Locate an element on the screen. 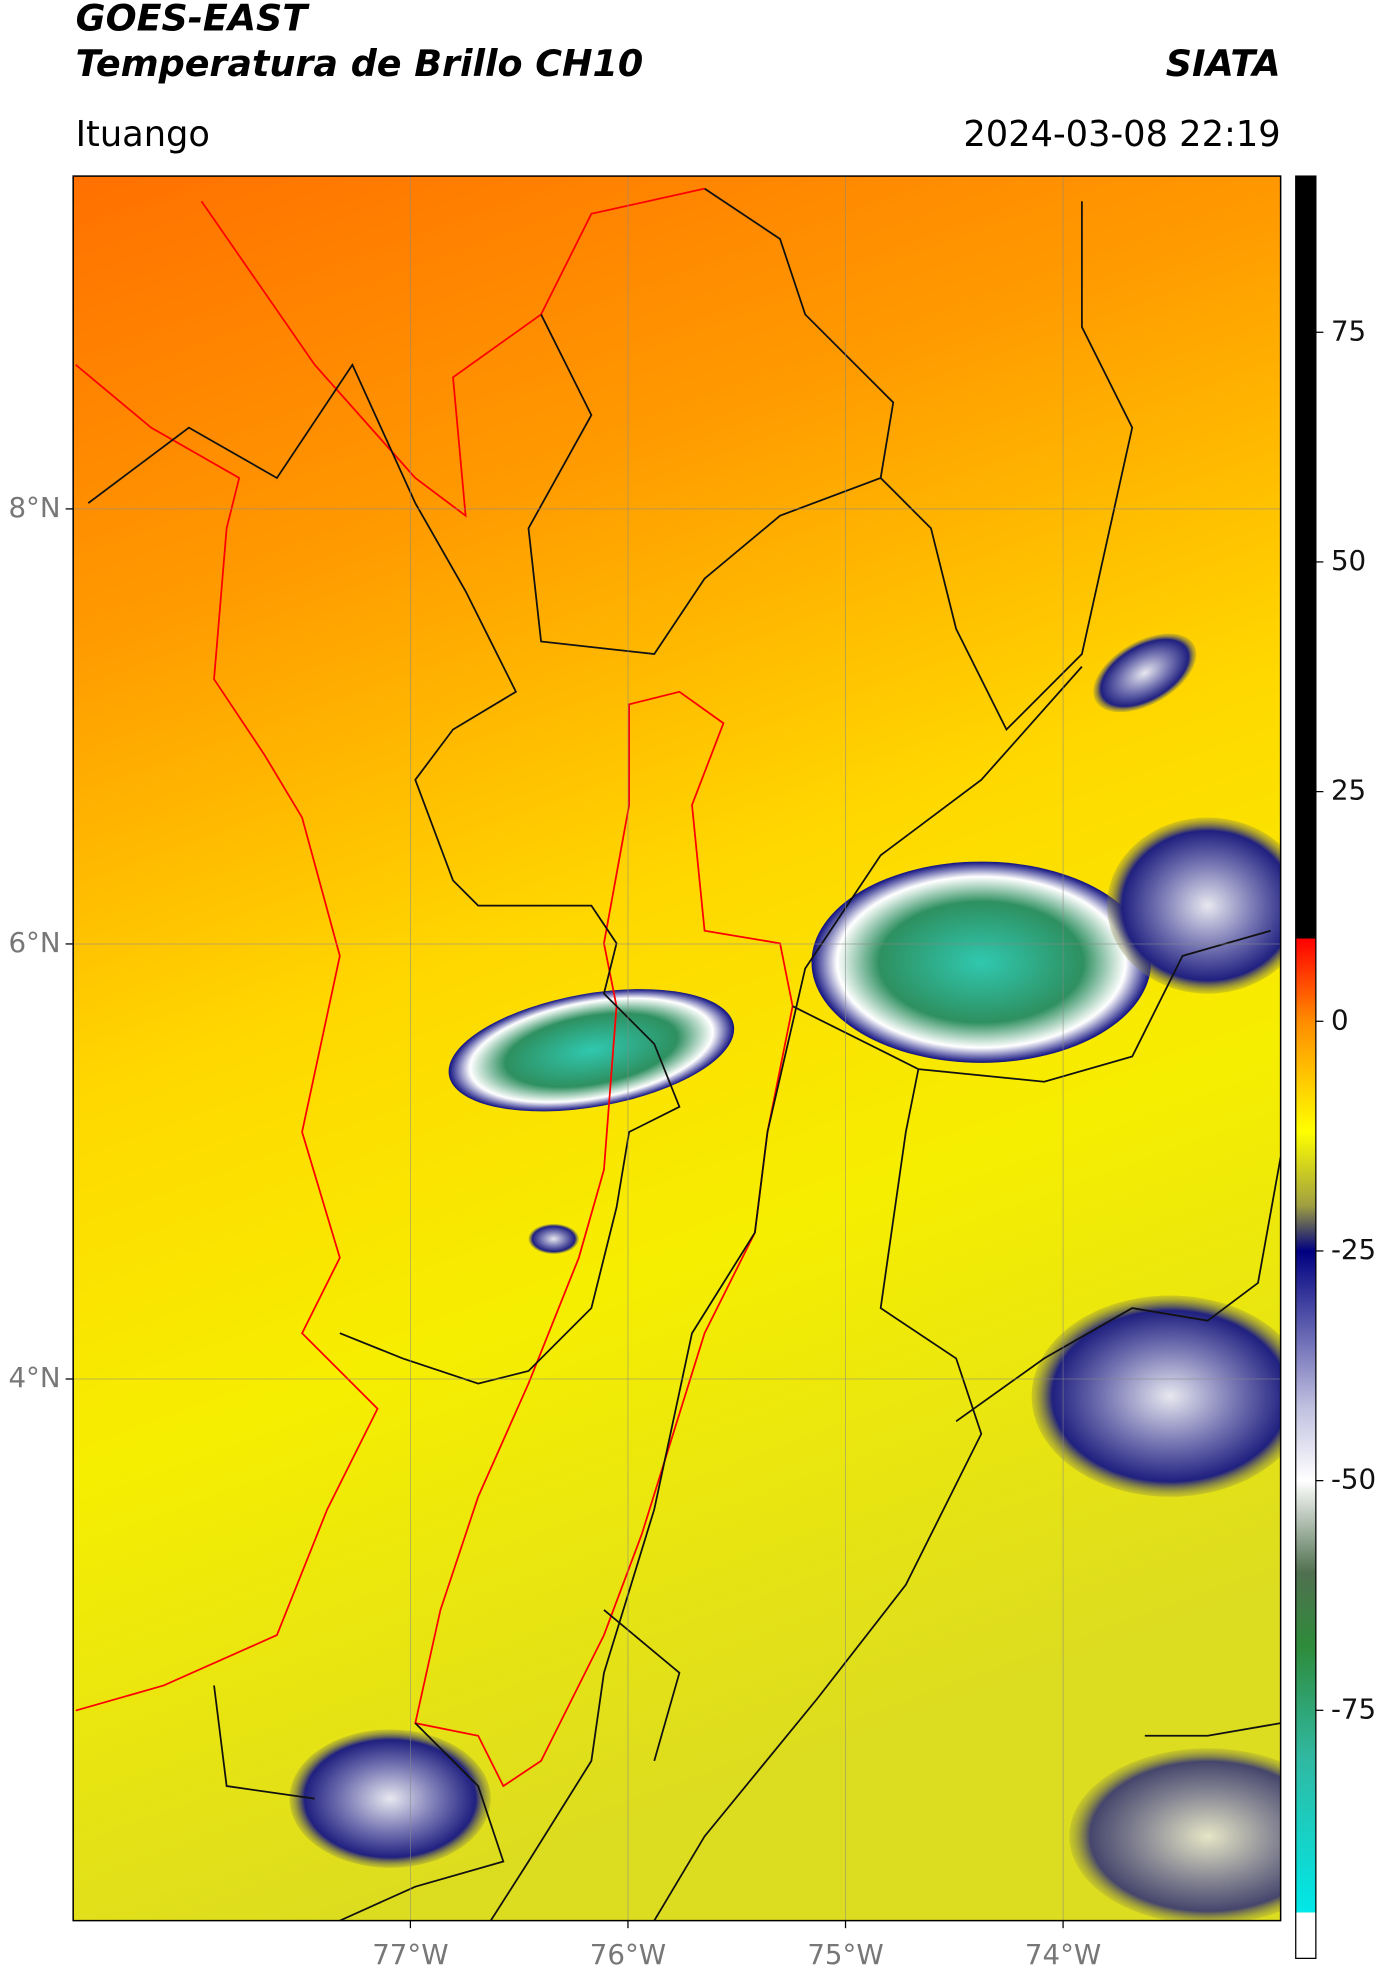 This screenshot has width=1384, height=1981. colorbar-tick-label: -75 is located at coordinates (1353, 1708).